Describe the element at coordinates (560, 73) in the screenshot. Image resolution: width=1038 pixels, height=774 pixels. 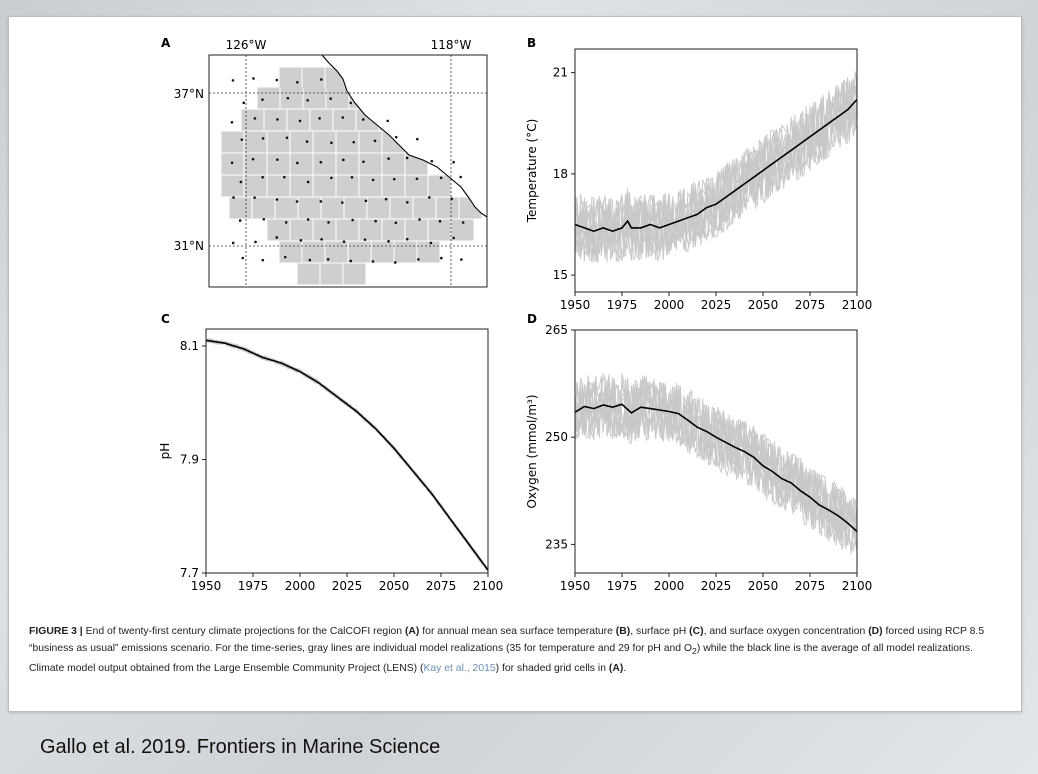
I see `y-tick-label: 21` at that location.